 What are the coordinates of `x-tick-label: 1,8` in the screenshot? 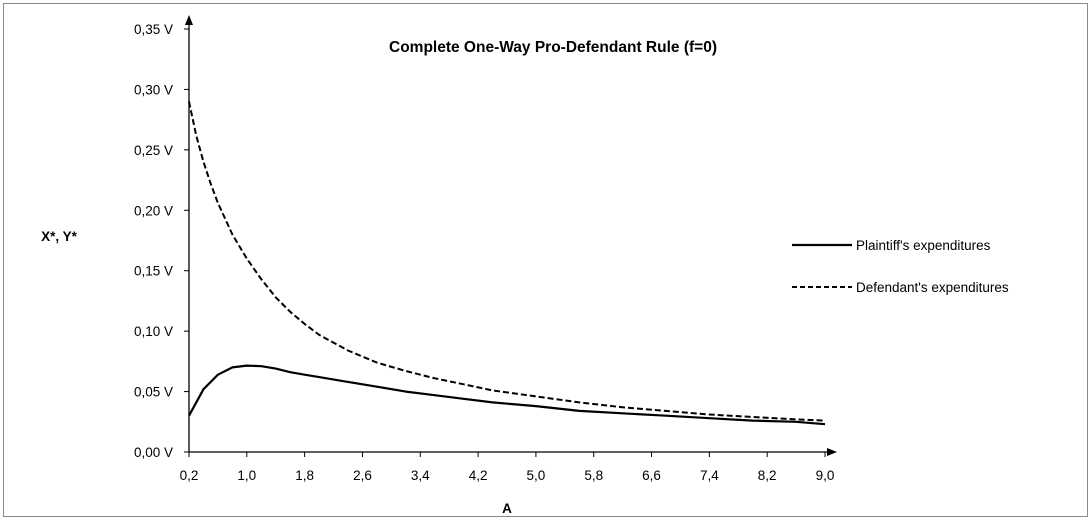 It's located at (304, 475).